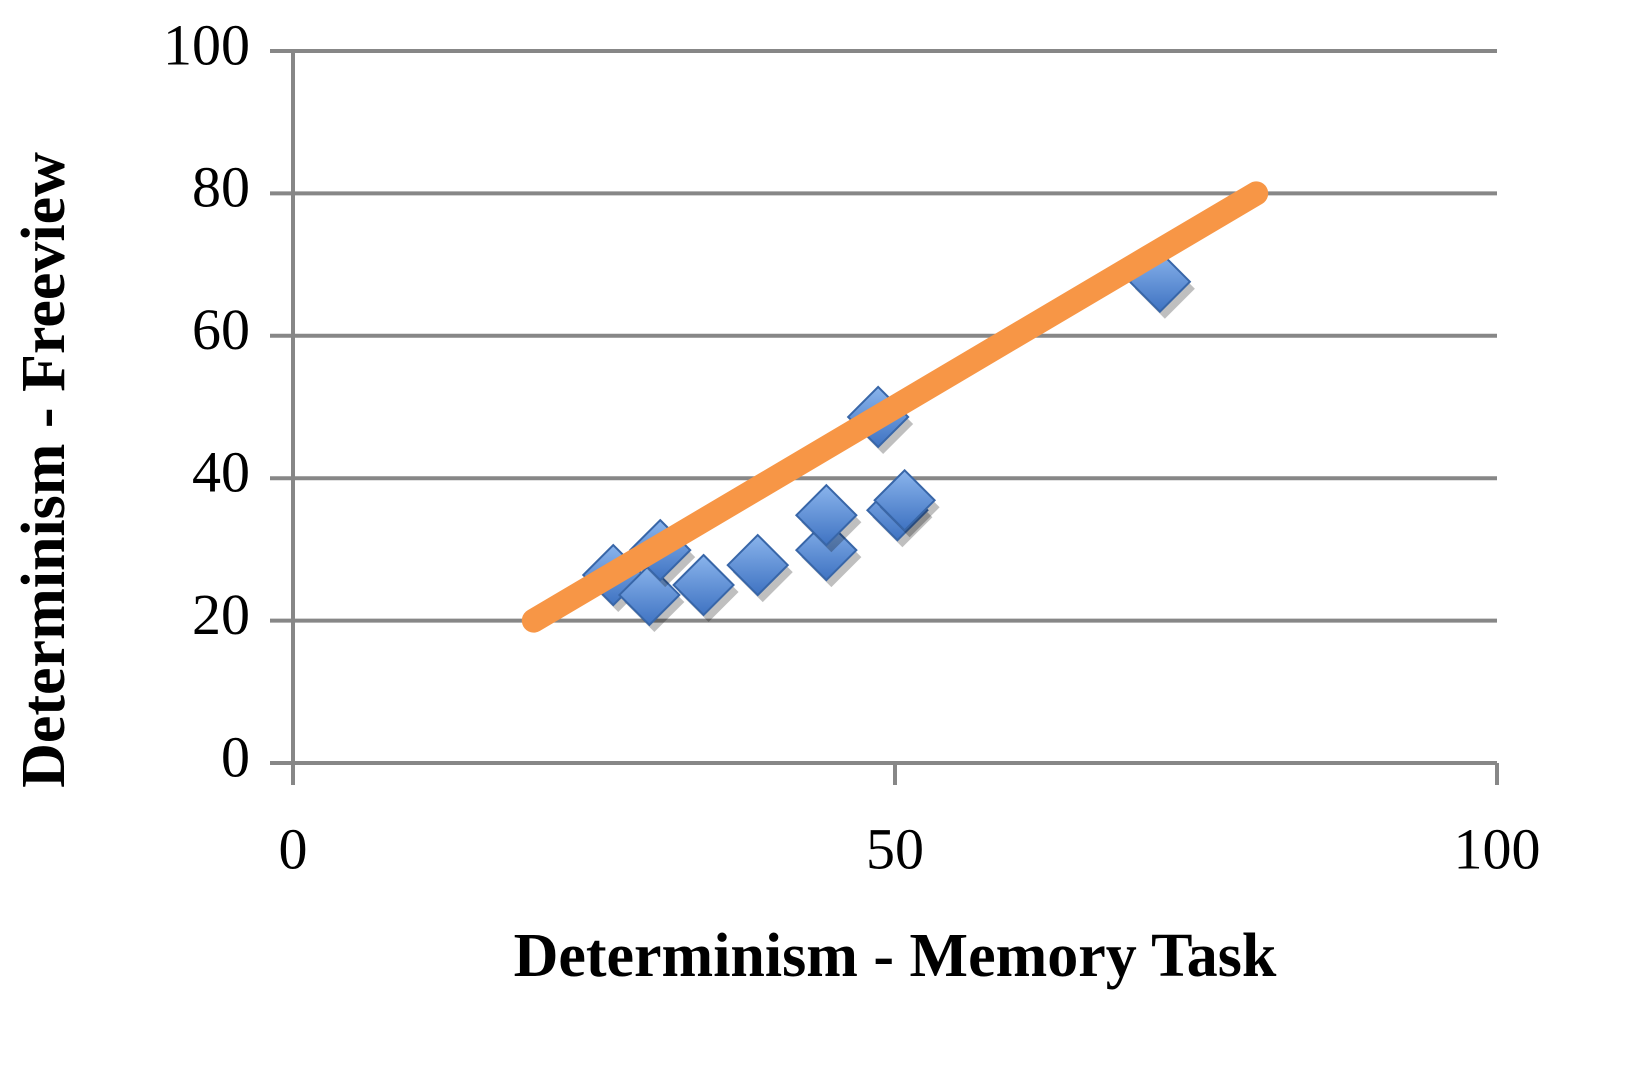  Describe the element at coordinates (221, 614) in the screenshot. I see `y-tick-label: 20` at that location.